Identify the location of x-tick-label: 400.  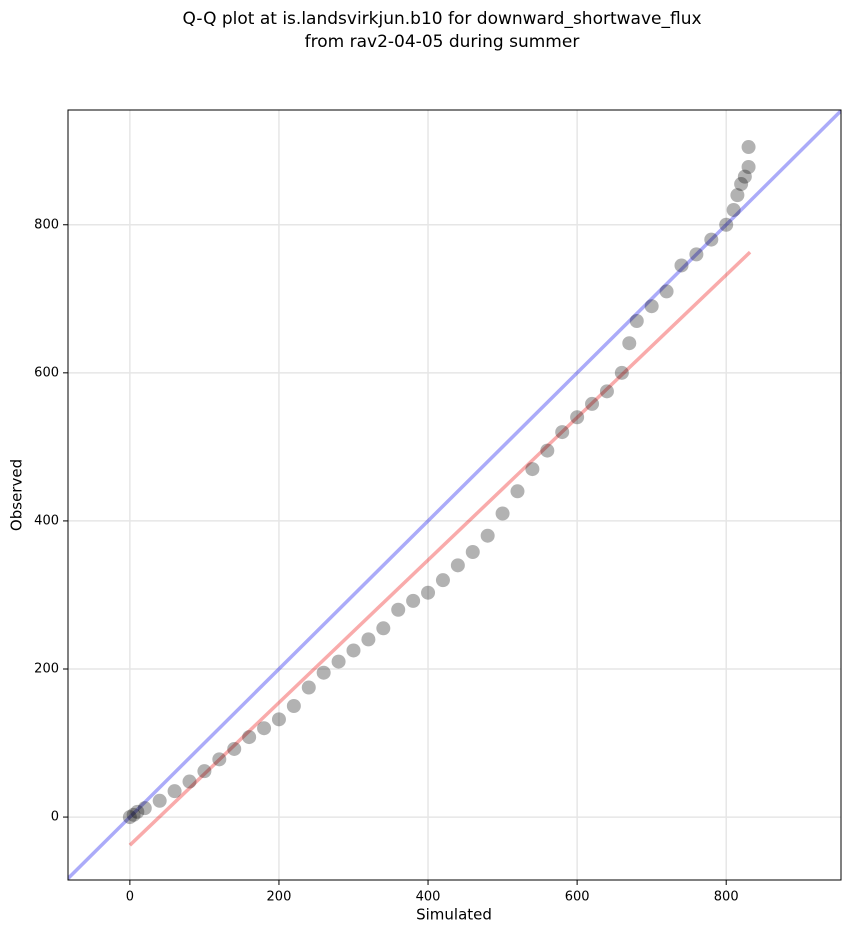
(428, 897).